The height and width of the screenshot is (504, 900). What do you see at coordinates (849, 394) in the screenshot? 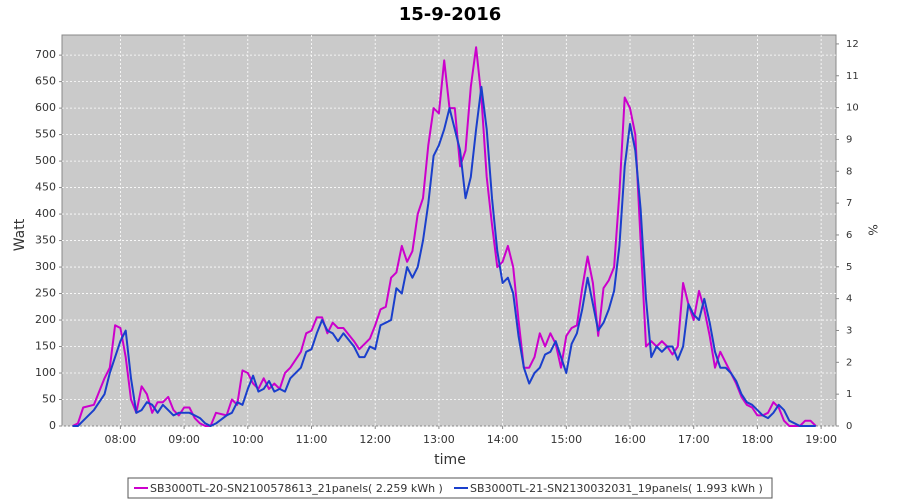
I see `y2-tick-label: 1` at bounding box center [849, 394].